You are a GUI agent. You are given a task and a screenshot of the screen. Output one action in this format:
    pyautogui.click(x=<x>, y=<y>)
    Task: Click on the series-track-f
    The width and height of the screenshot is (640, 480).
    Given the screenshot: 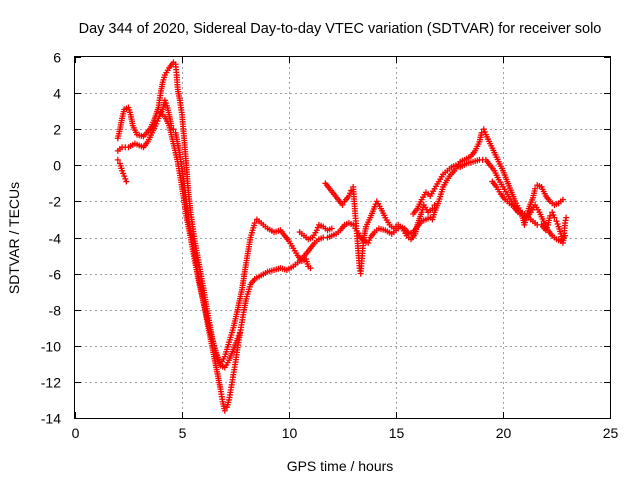 What is the action you would take?
    pyautogui.click(x=380, y=228)
    